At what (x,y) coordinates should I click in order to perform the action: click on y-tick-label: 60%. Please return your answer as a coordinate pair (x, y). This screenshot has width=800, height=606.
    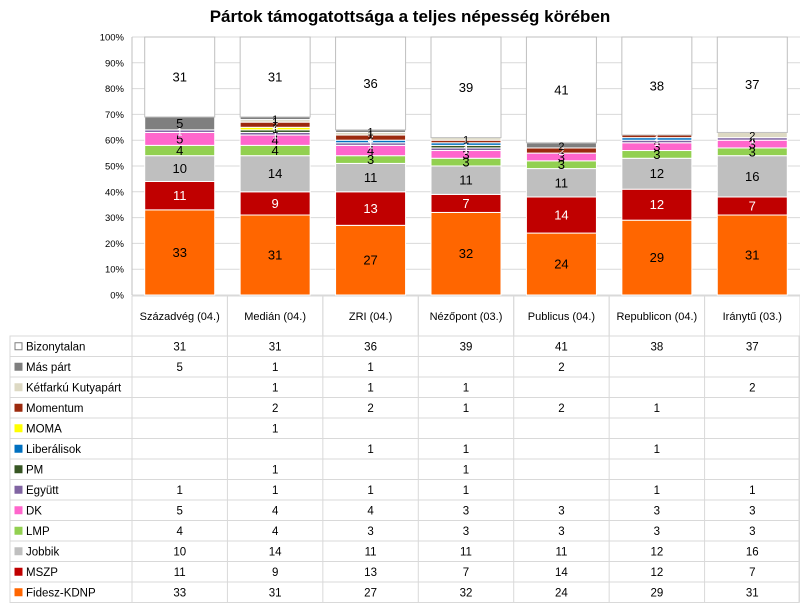
    Looking at the image, I should click on (115, 141).